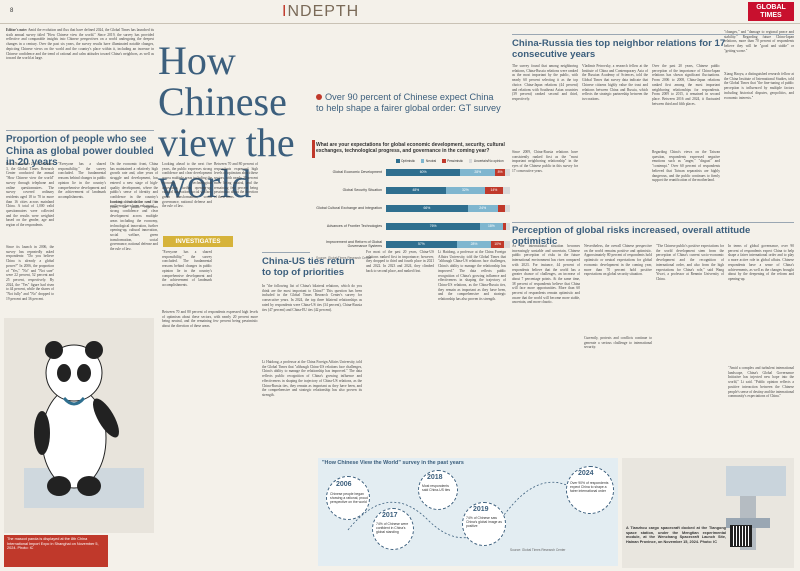  Describe the element at coordinates (89, 486) in the screenshot. I see `panda-foot-right-icon` at that location.